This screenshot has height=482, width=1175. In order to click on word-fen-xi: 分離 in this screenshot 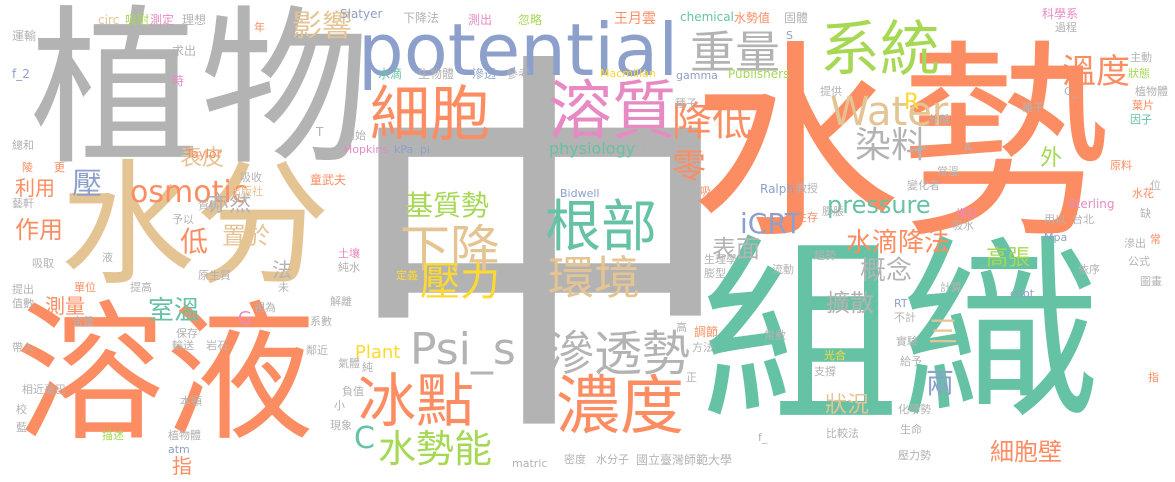, I will do `click(939, 119)`.